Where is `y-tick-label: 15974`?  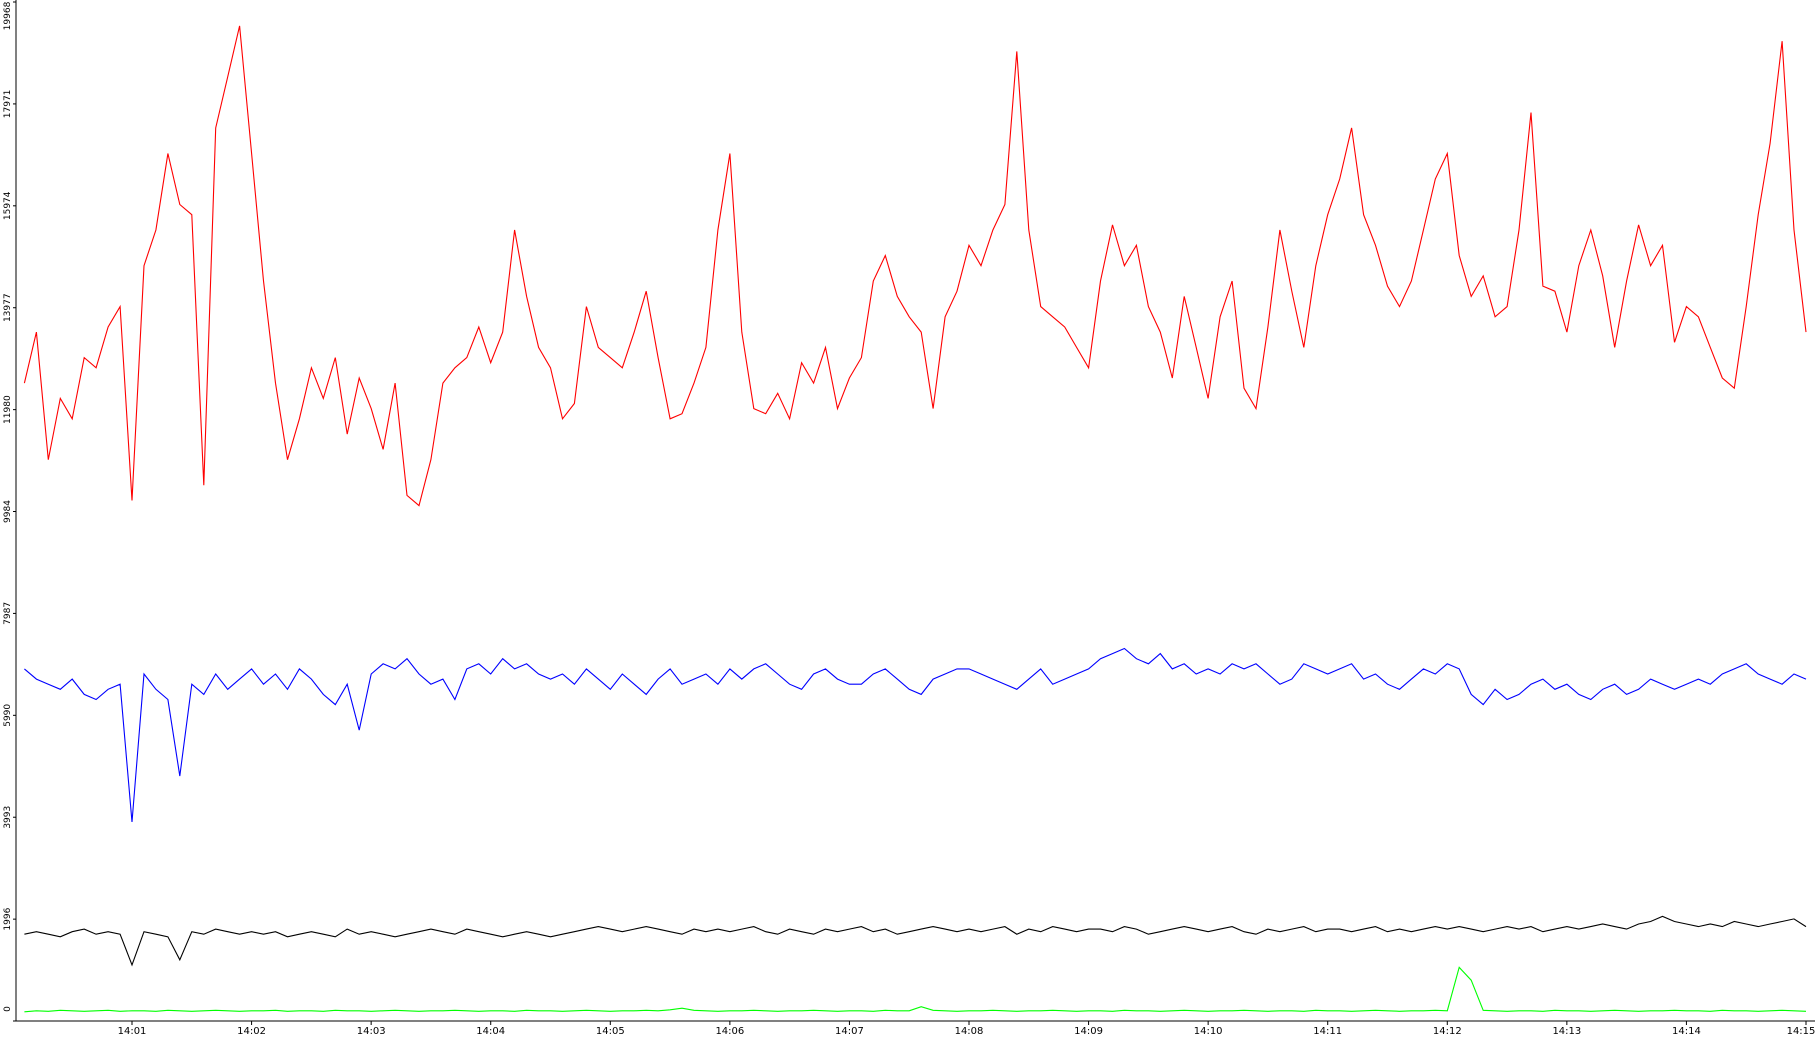 y-tick-label: 15974 is located at coordinates (8, 205).